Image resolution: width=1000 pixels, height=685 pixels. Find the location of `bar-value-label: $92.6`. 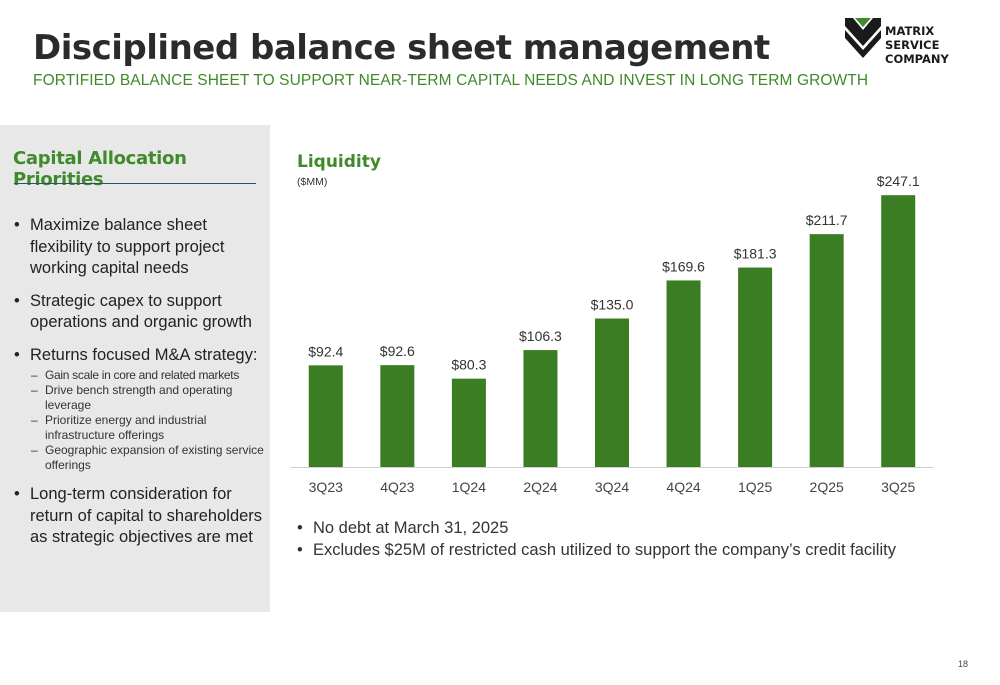

bar-value-label: $92.6 is located at coordinates (397, 351).